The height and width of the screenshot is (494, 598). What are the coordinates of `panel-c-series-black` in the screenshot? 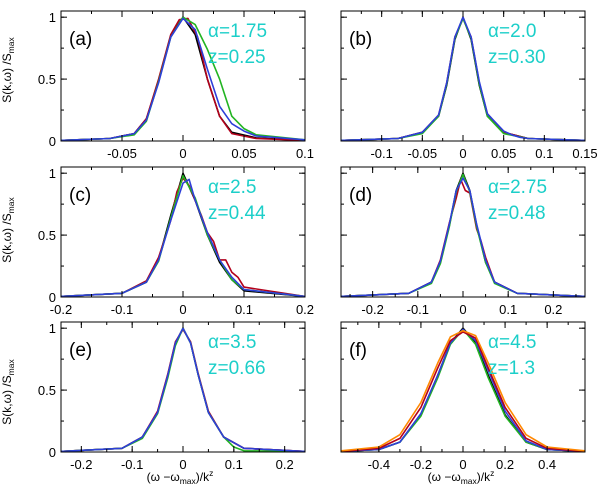 It's located at (183, 234).